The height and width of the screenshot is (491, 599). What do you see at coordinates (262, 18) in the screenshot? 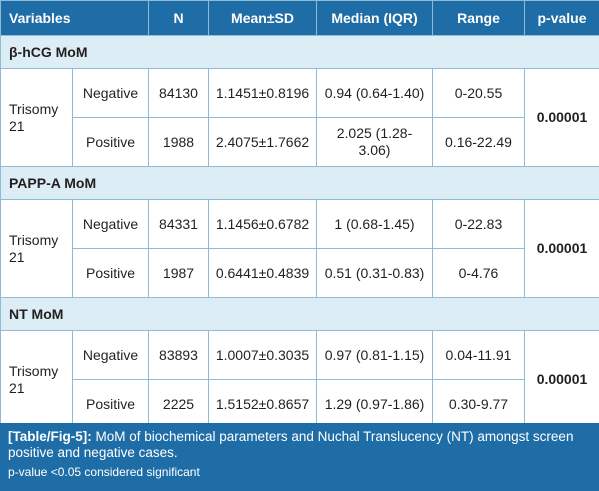
I see `header-mean-sd: Mean±SD` at bounding box center [262, 18].